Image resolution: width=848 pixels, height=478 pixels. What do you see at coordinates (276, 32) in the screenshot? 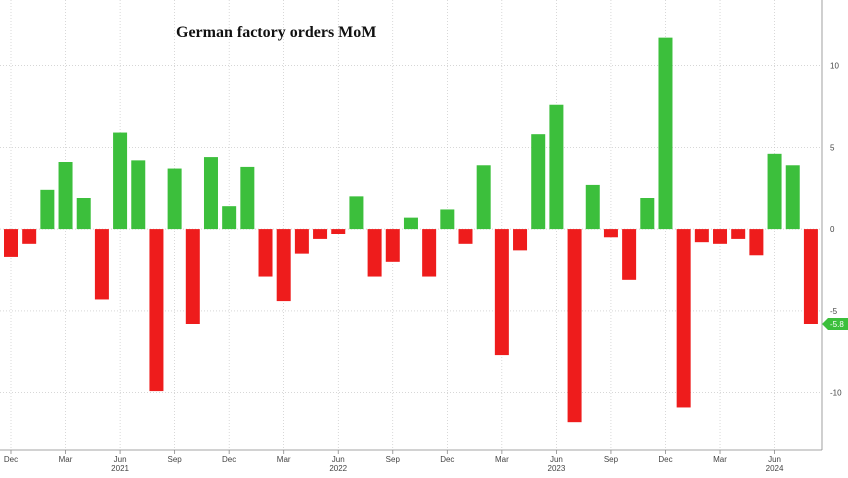
I see `chart-title: German factory orders MoM` at bounding box center [276, 32].